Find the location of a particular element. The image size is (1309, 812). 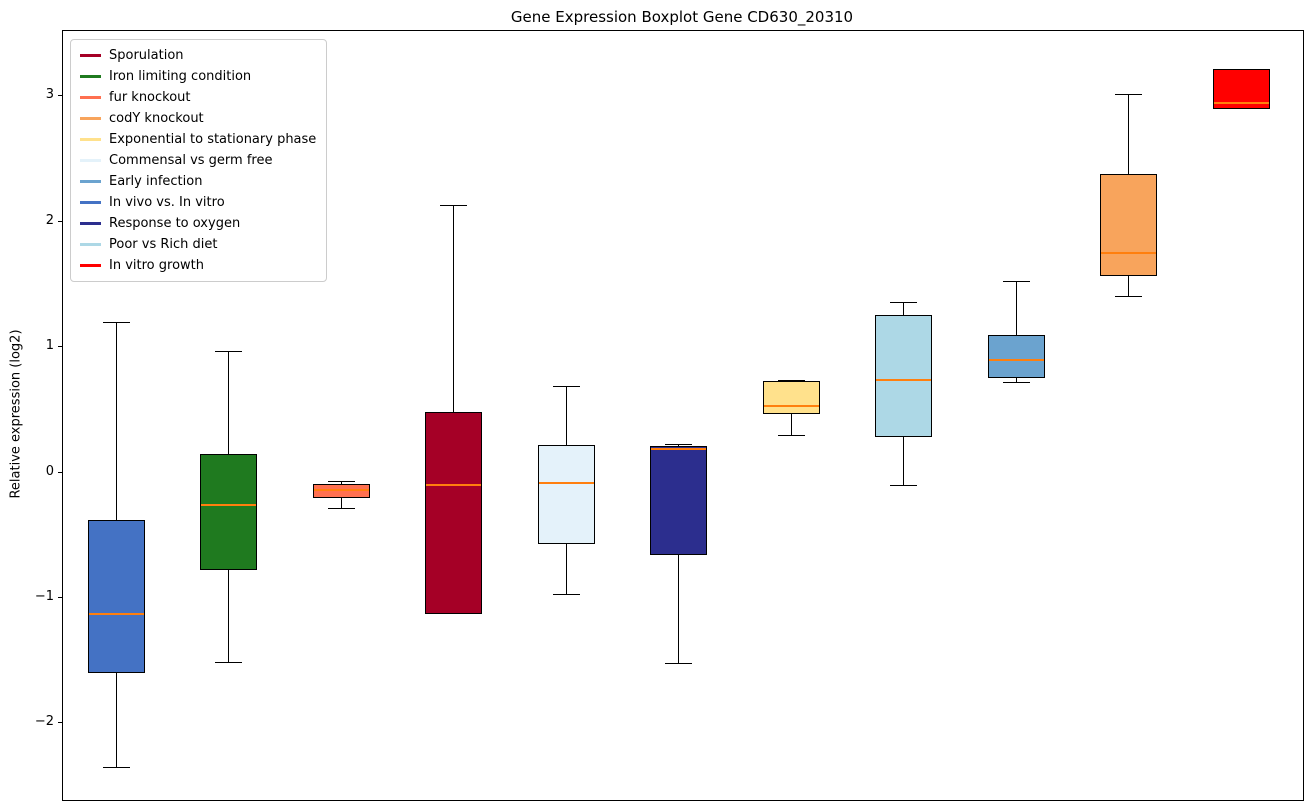

chart-title: Gene Expression Boxplot Gene CD630_20310 is located at coordinates (682, 17).